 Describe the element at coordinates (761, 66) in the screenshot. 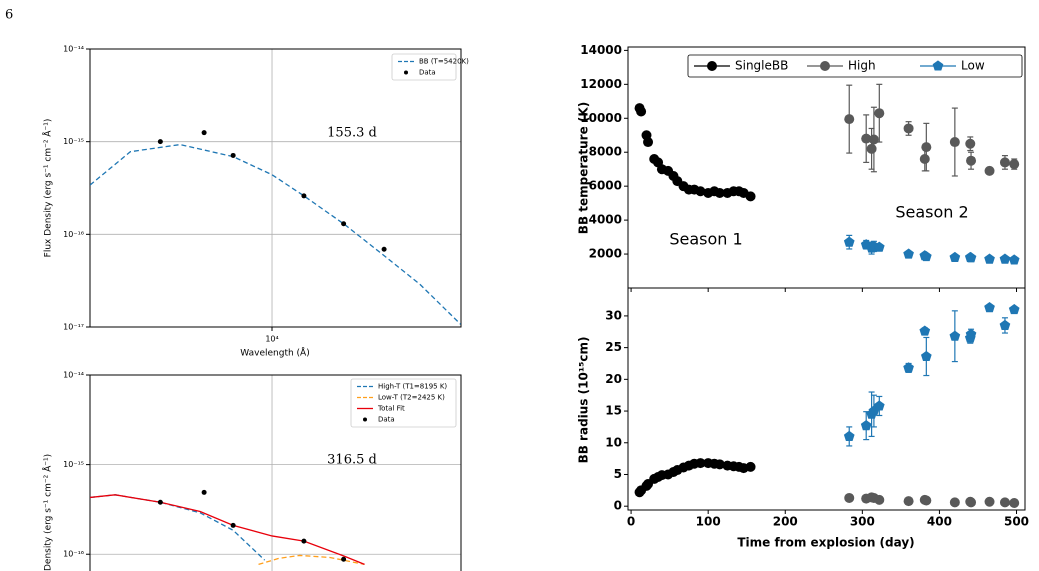

I see `legend-label: SingleBB` at that location.